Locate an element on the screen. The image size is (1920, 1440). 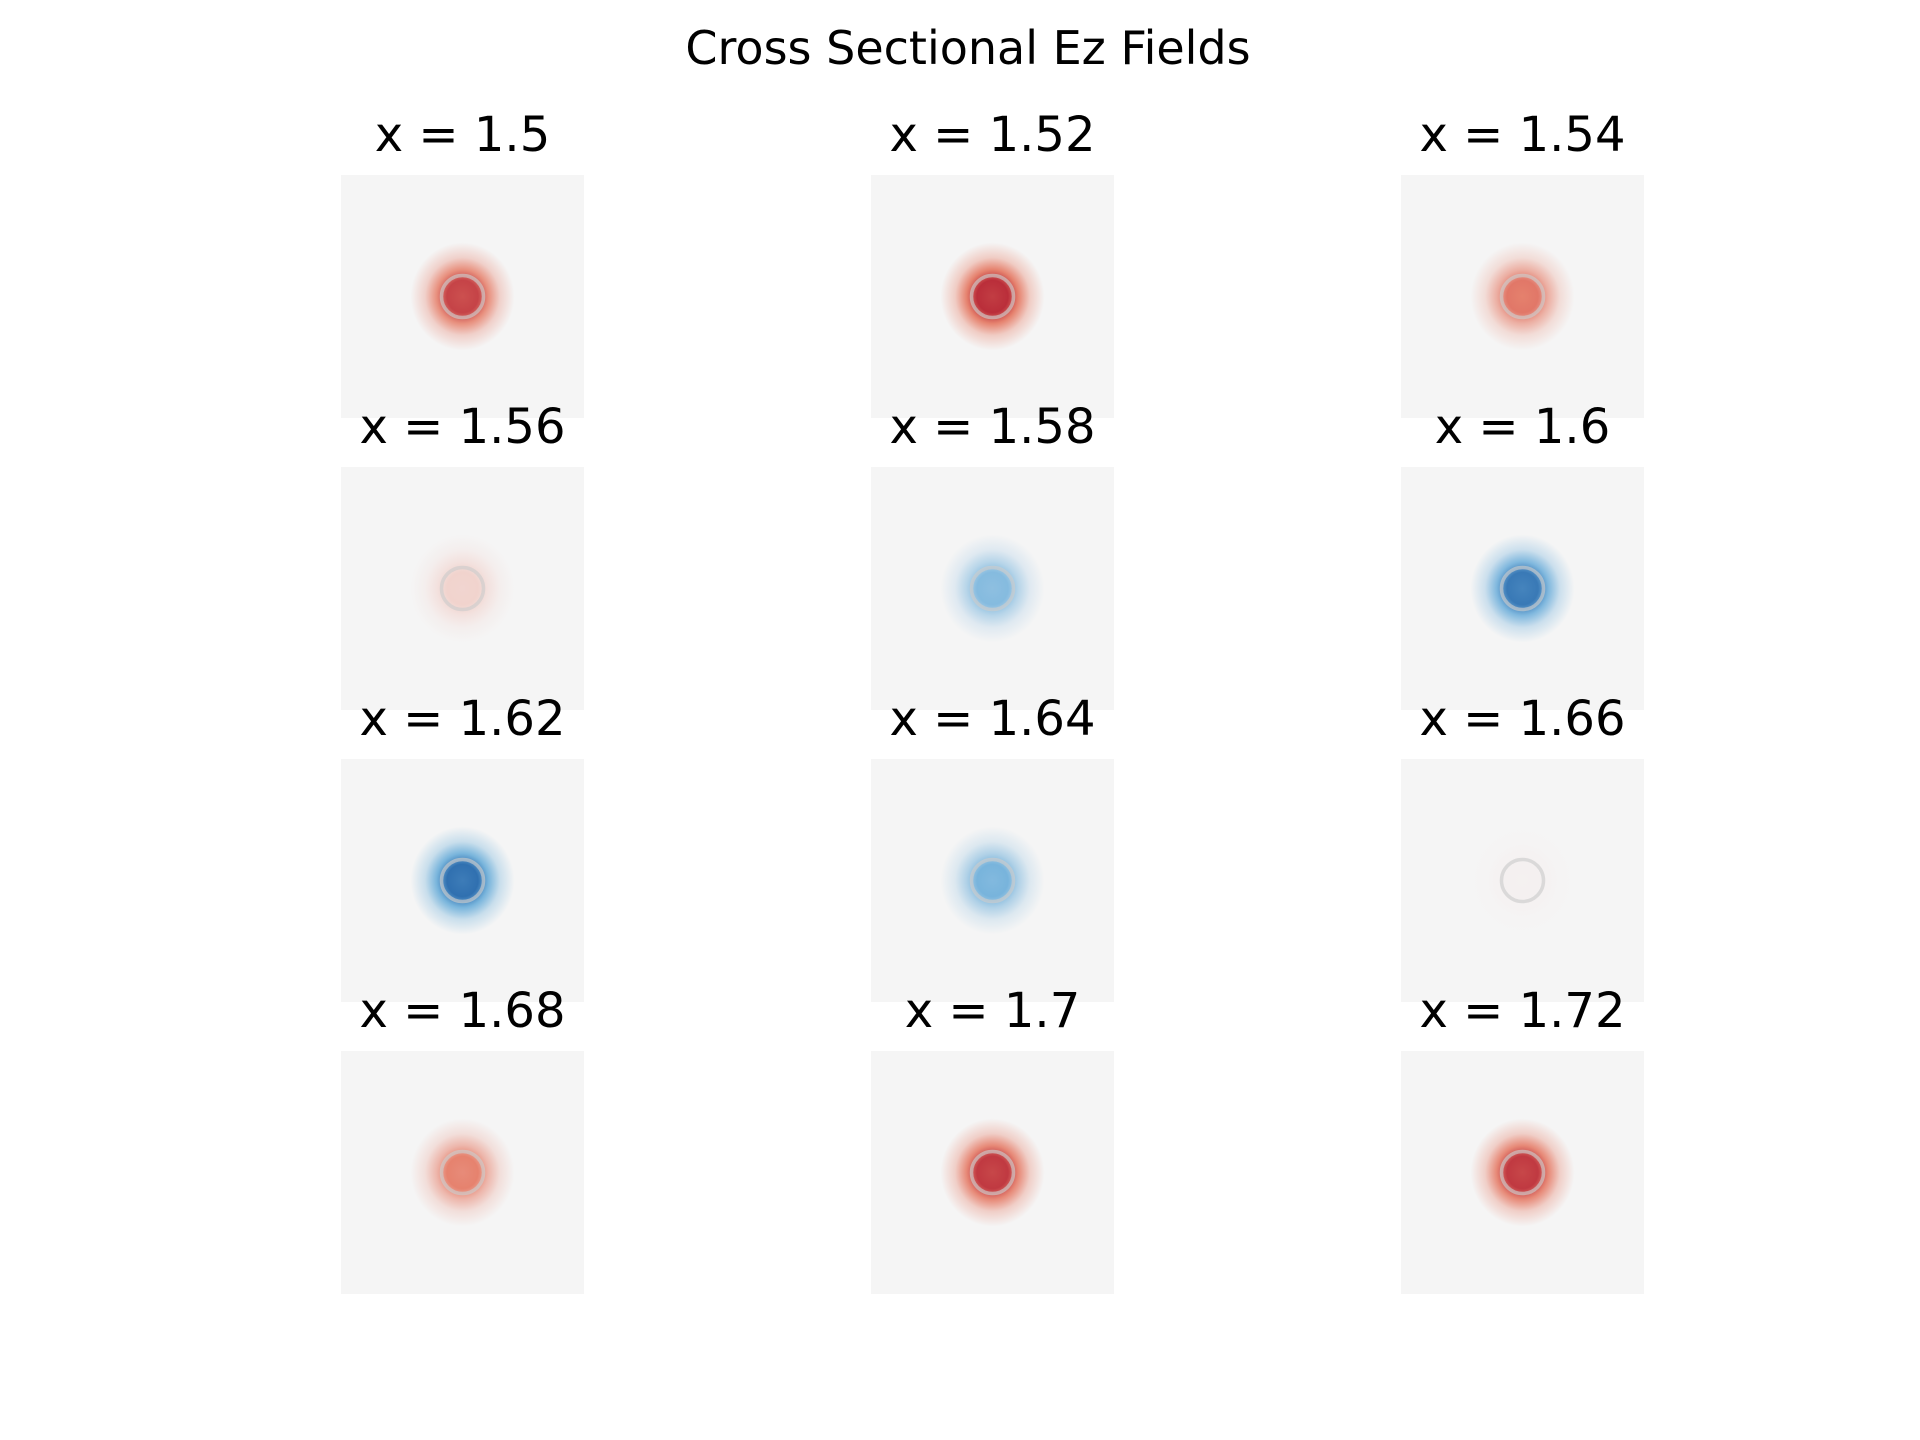
field-panel: x = 1.68 is located at coordinates (462, 1138).